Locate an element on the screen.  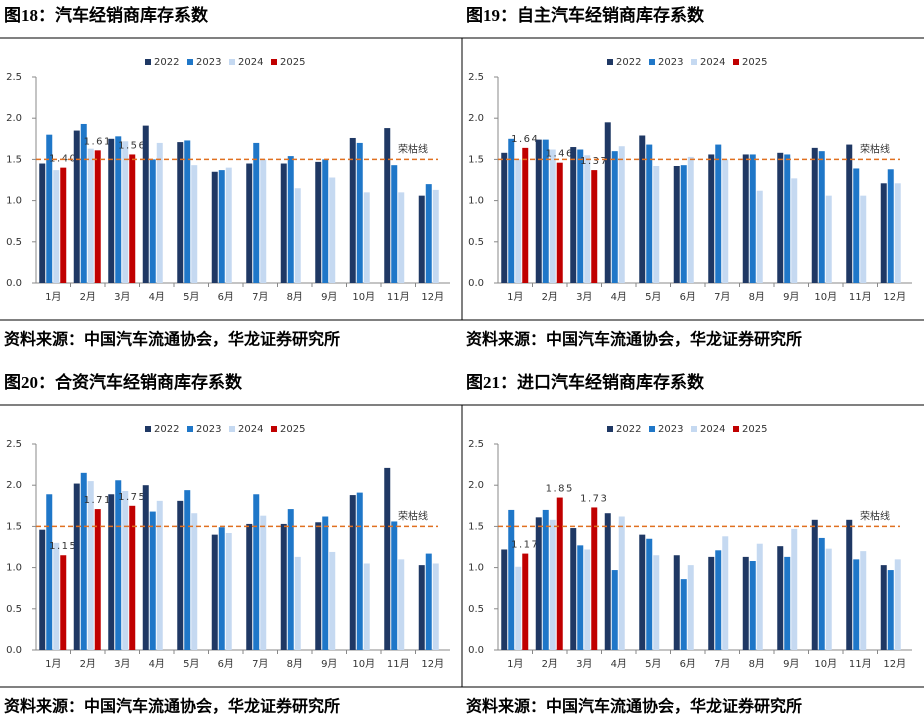
x-tick-label: 2月 is located at coordinates (550, 664).